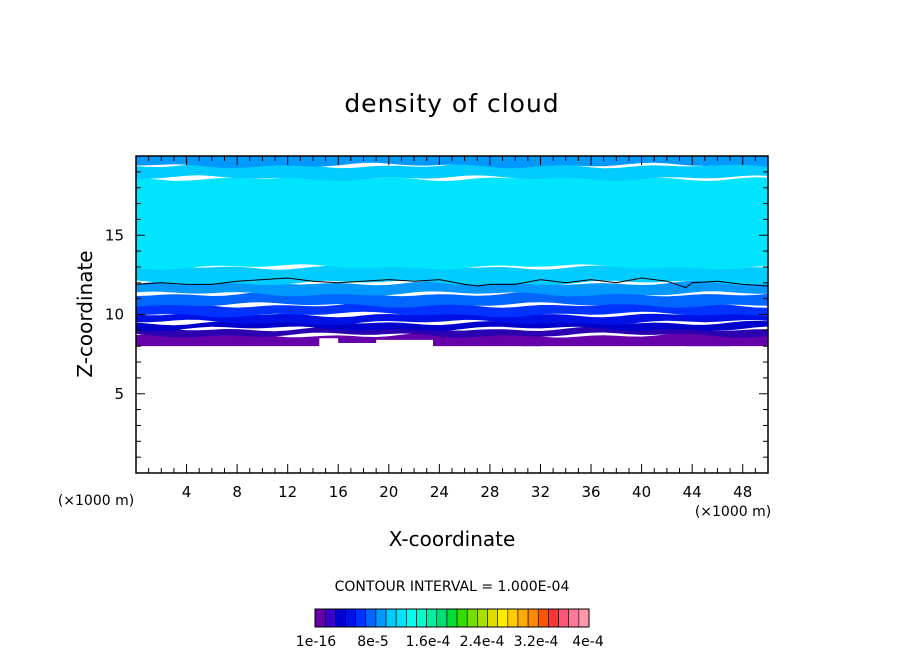 The image size is (904, 654). What do you see at coordinates (114, 315) in the screenshot?
I see `y-tick-label: 10` at bounding box center [114, 315].